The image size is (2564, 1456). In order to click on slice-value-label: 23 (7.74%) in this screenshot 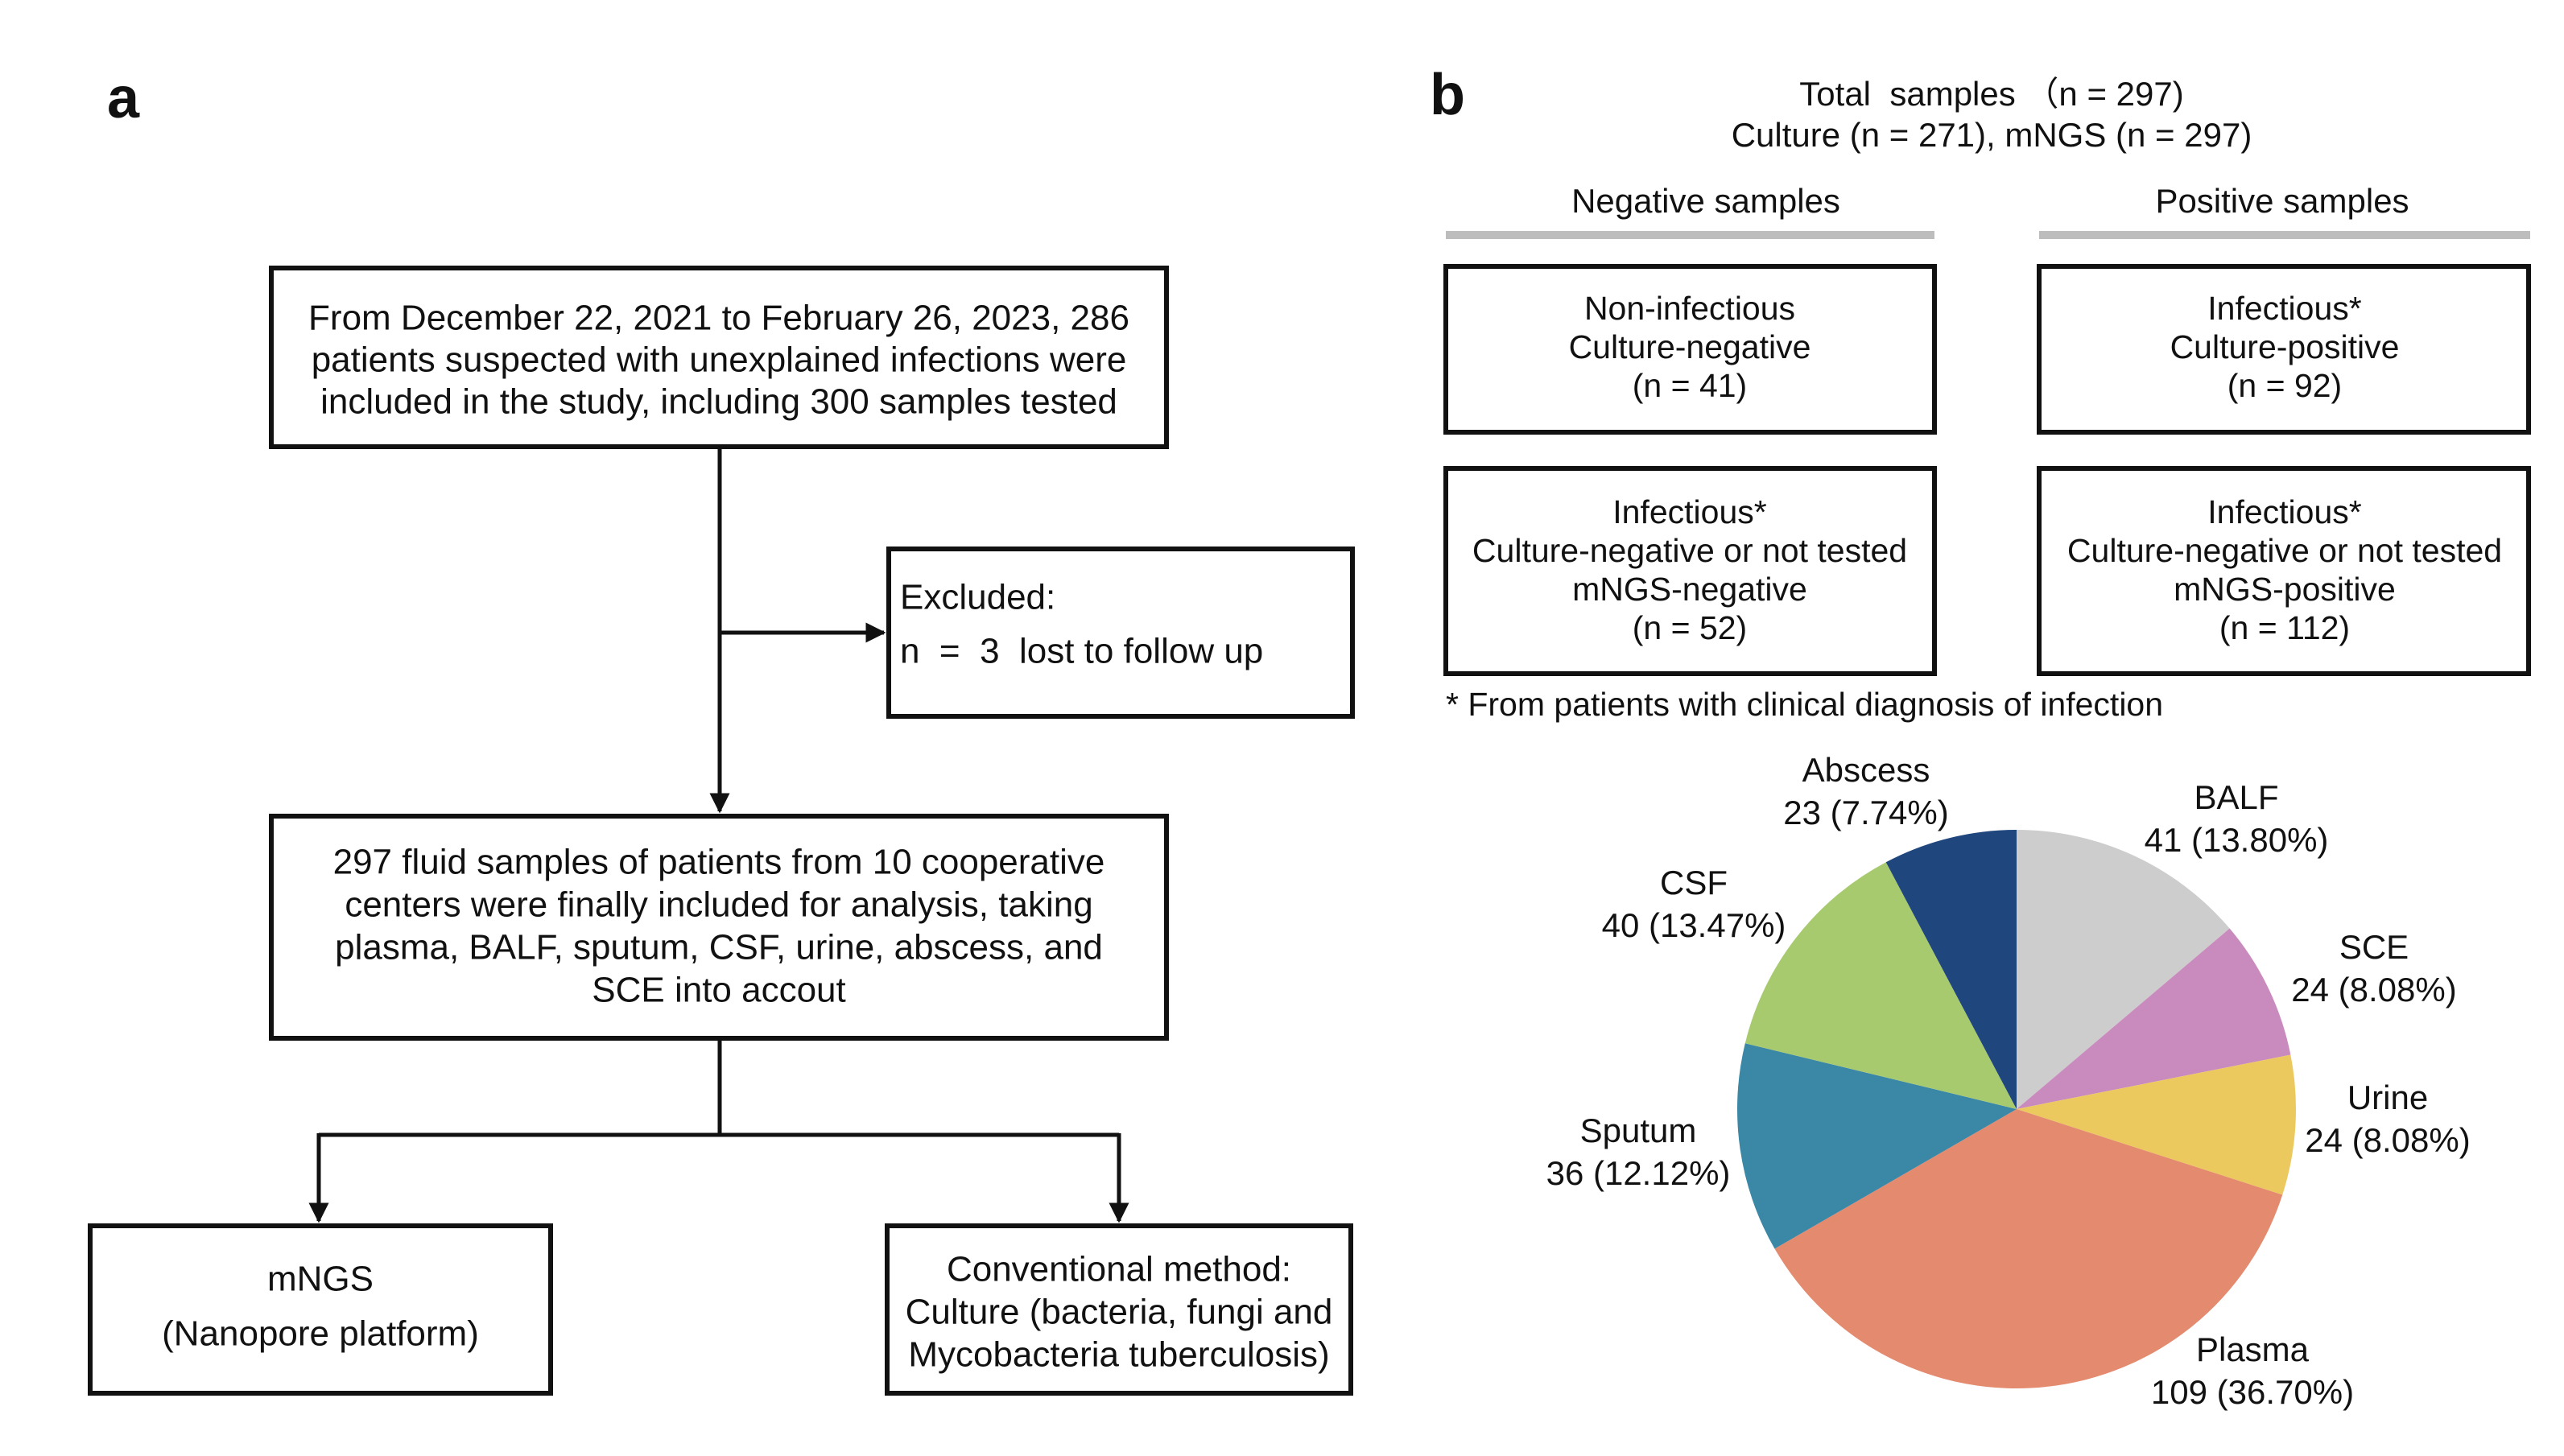, I will do `click(1865, 812)`.